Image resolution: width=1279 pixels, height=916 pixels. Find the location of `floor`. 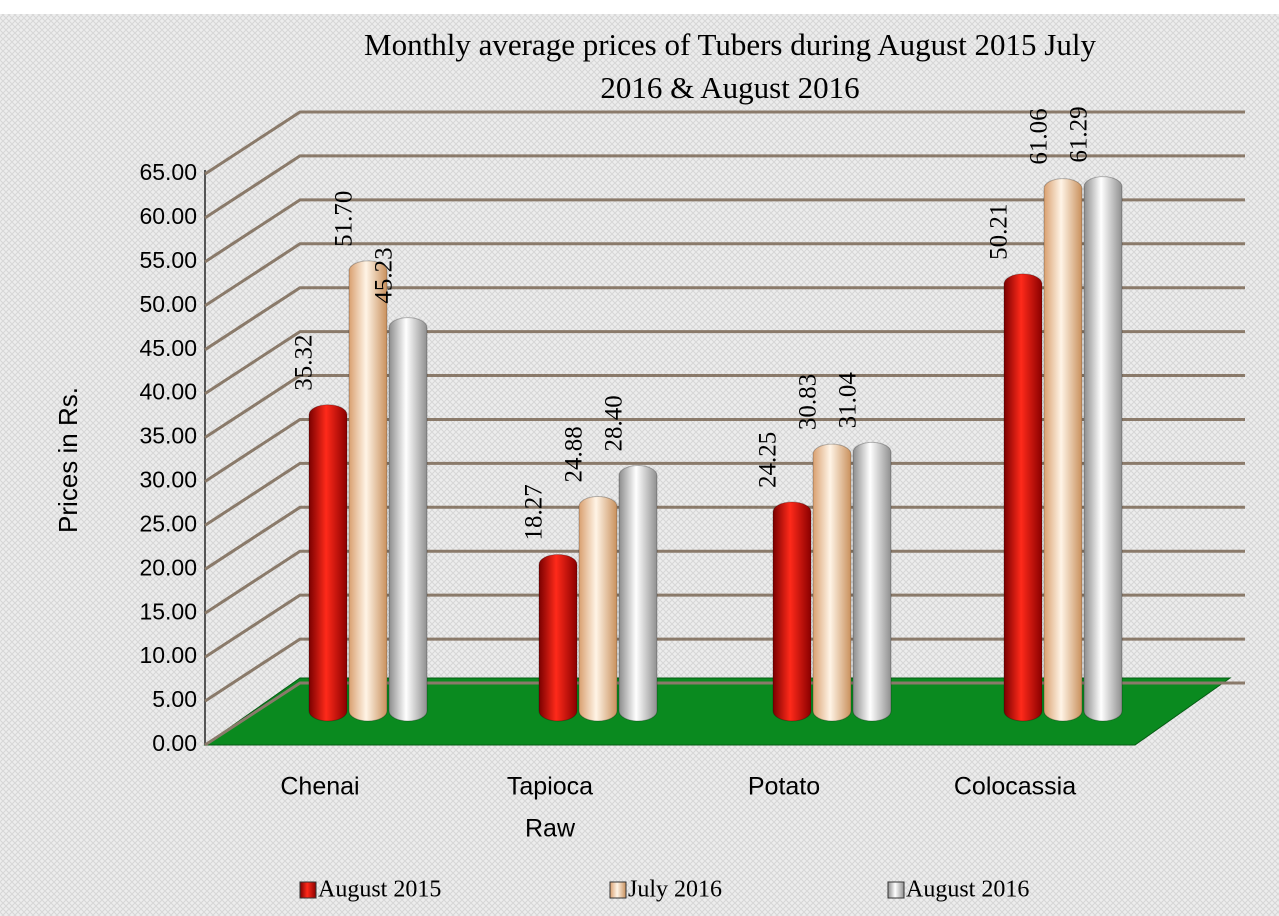

floor is located at coordinates (717, 711).